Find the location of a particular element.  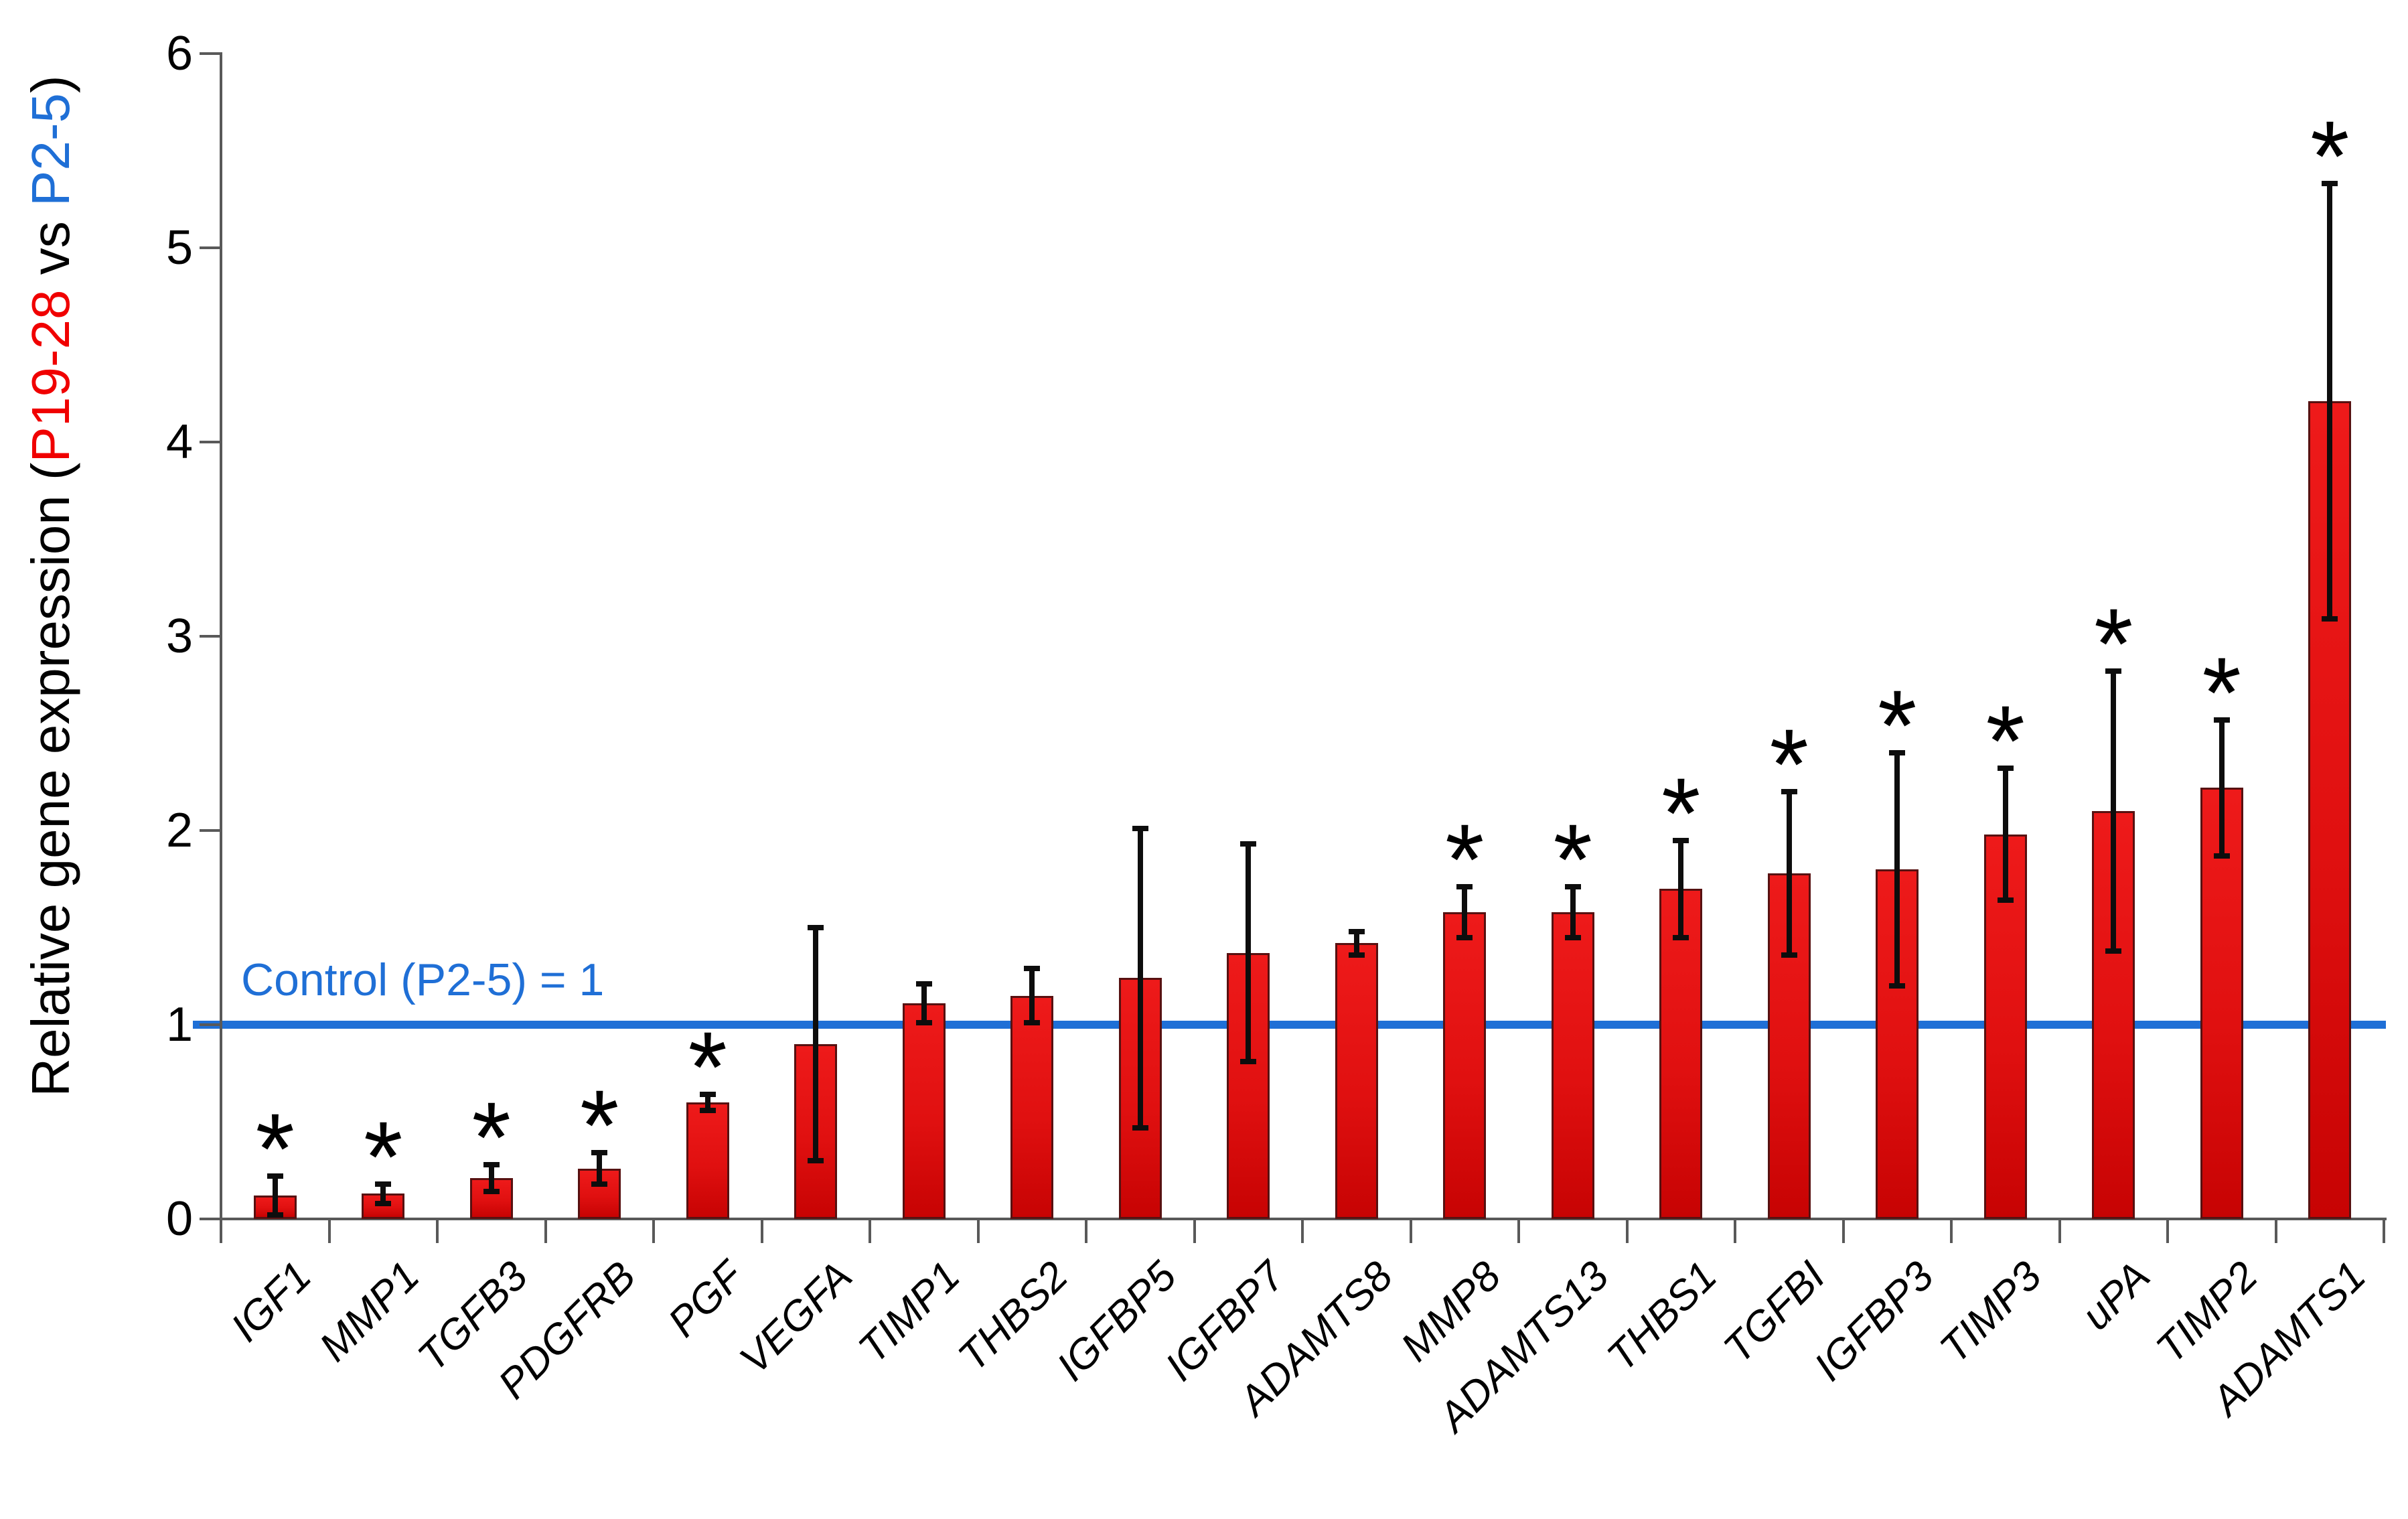

x-axis-label: uPA is located at coordinates (2116, 1295).